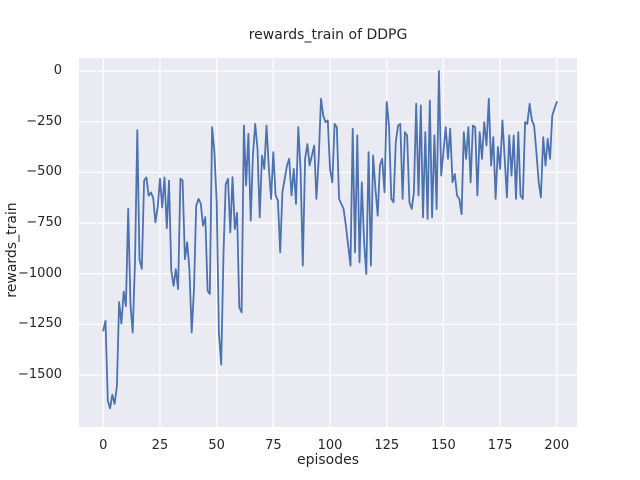 The width and height of the screenshot is (640, 480). Describe the element at coordinates (328, 35) in the screenshot. I see `chart-title: rewards_train of DDPG` at that location.